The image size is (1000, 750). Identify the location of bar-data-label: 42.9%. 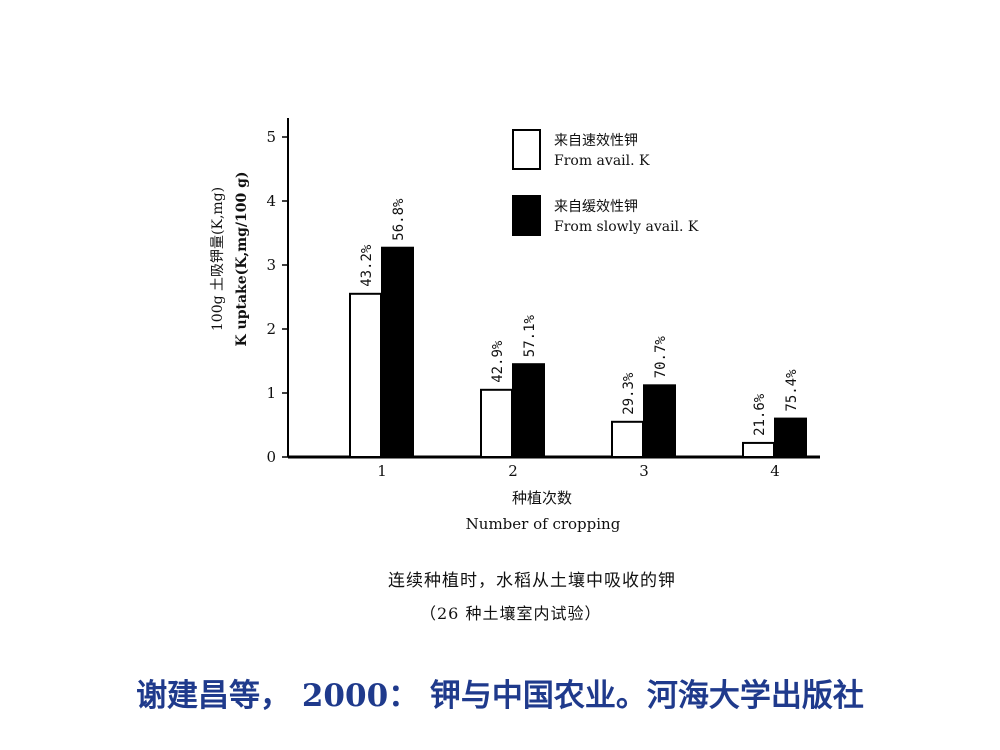
(498, 361).